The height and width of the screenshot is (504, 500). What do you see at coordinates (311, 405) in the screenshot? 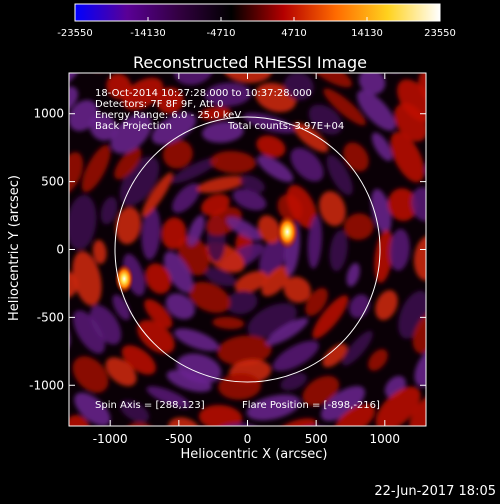
I see `annotation-flare-position: Flare Position = [-898,-216]` at bounding box center [311, 405].